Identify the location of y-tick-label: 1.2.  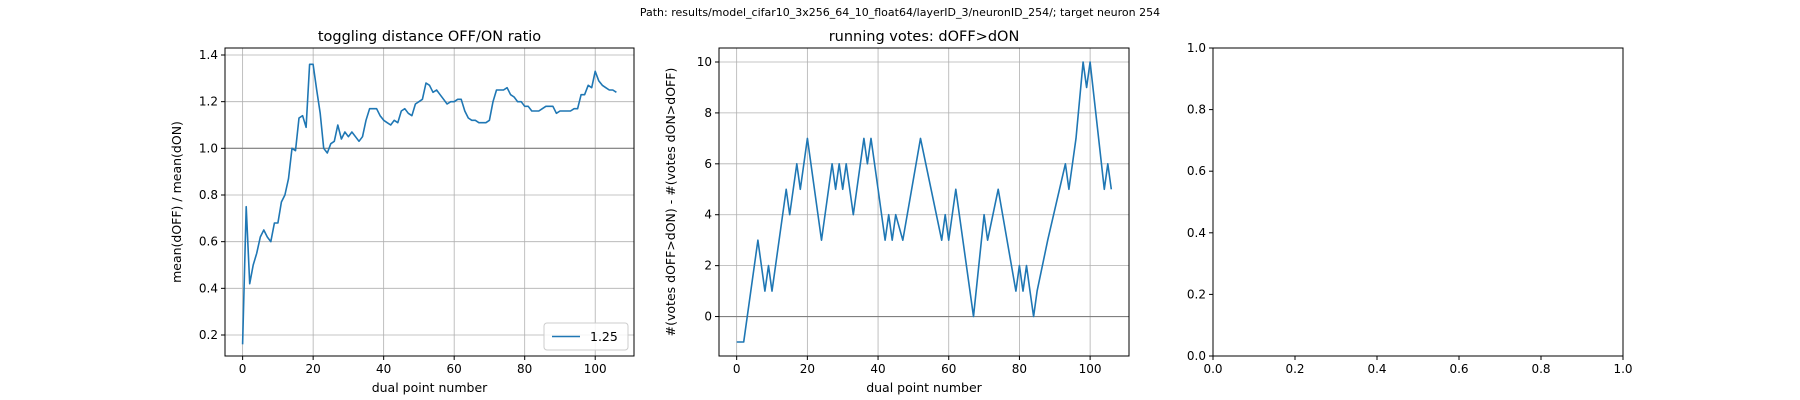
(208, 102).